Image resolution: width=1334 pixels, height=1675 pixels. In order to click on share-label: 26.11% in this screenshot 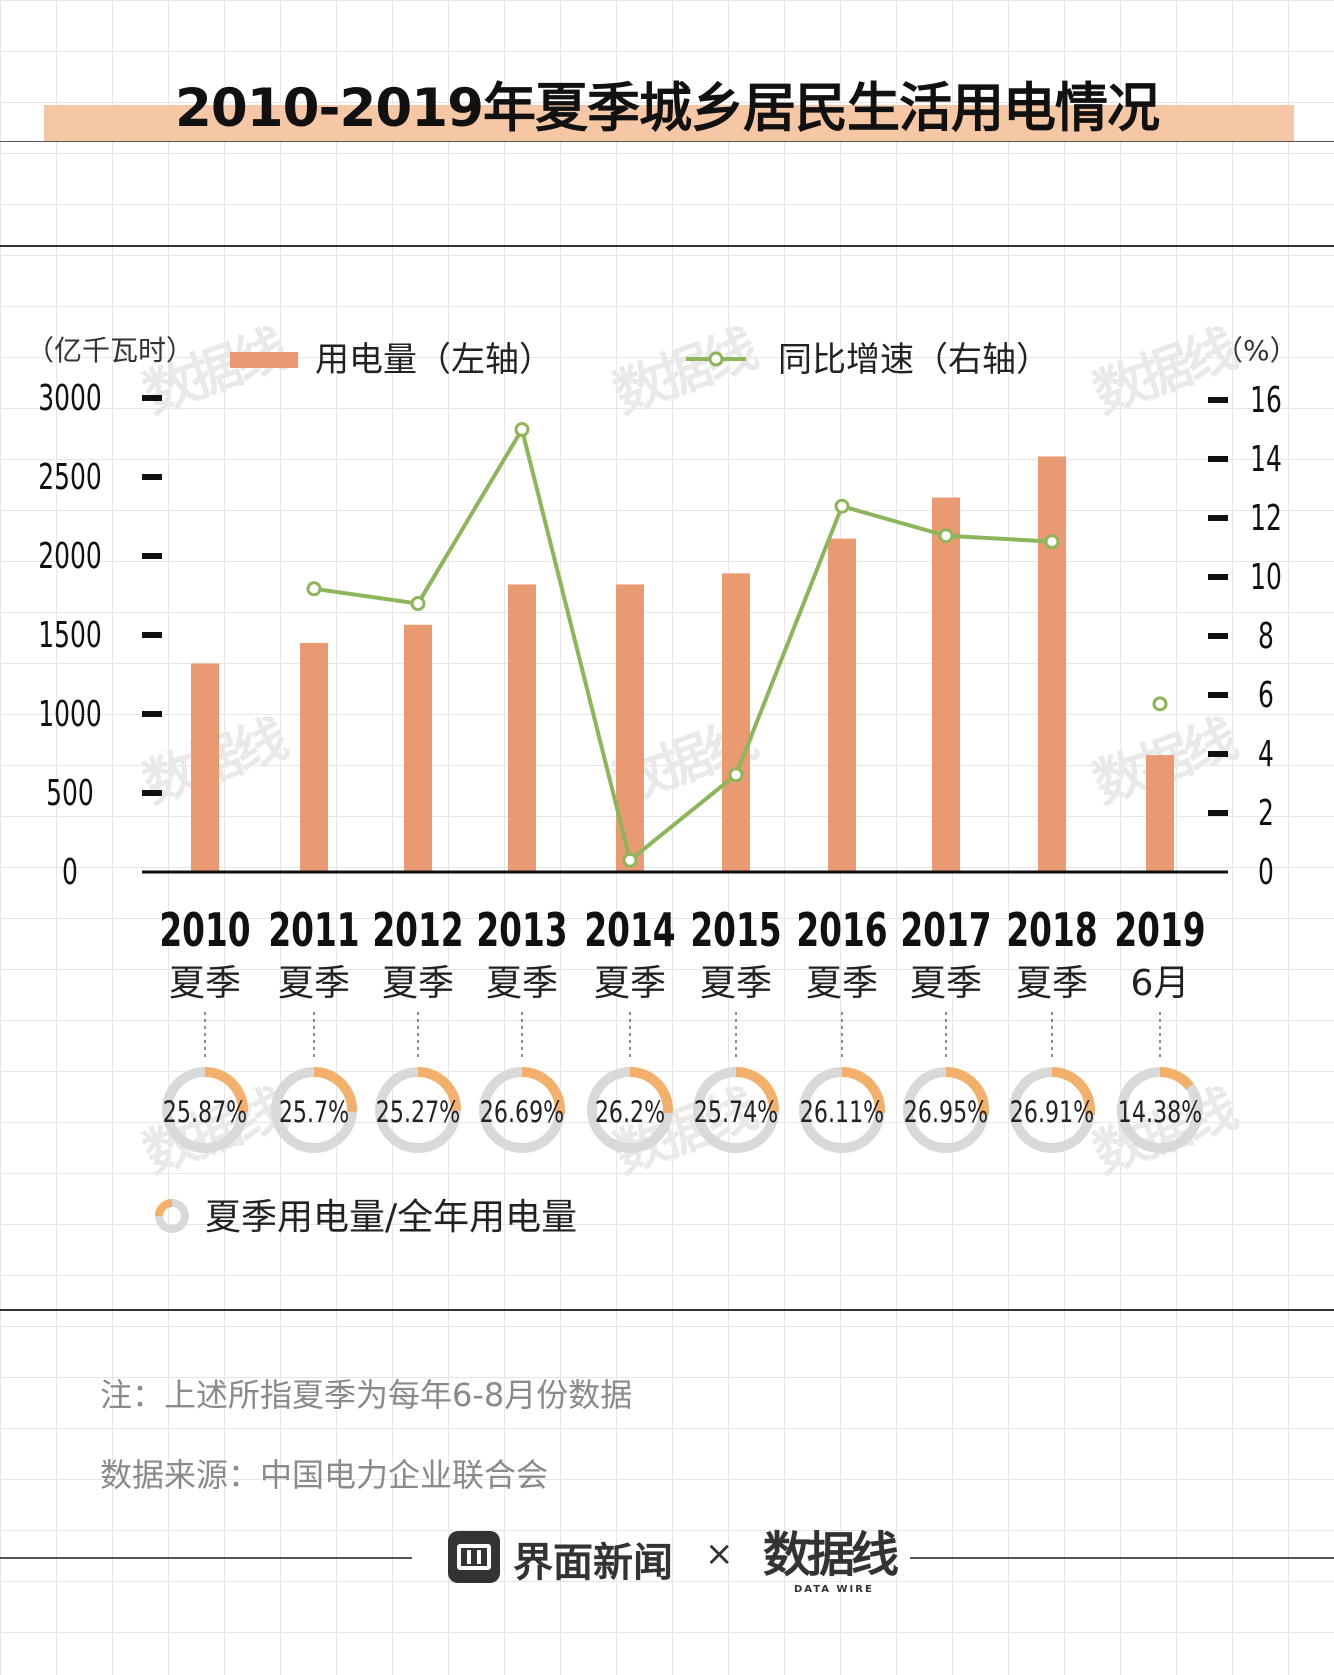, I will do `click(842, 1113)`.